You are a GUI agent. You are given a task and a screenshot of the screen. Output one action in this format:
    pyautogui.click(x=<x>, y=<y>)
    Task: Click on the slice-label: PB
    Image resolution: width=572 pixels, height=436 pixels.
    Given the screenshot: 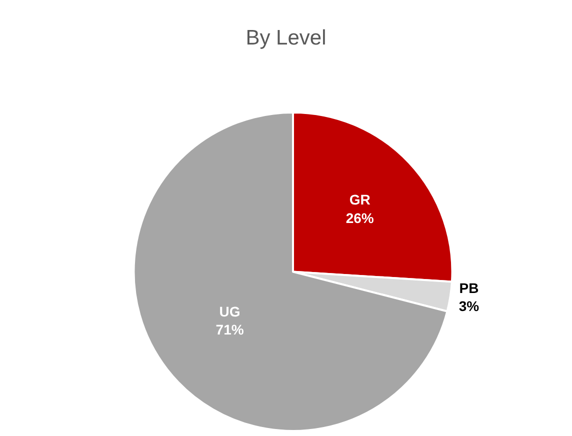 What is the action you would take?
    pyautogui.click(x=469, y=288)
    